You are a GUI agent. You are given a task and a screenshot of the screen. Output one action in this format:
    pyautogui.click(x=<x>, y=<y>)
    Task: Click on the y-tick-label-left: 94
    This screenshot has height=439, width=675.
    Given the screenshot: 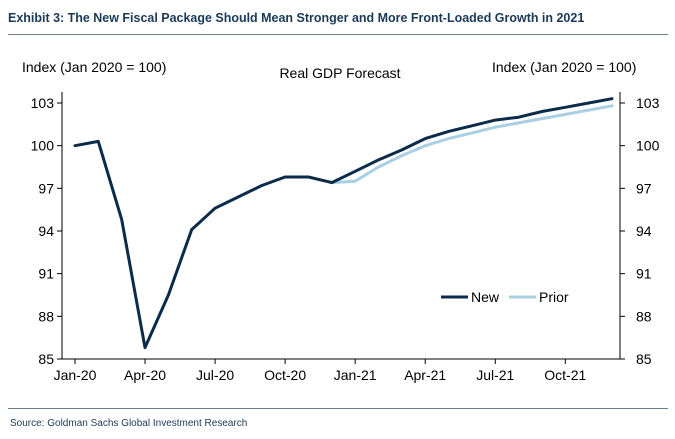 What is the action you would take?
    pyautogui.click(x=46, y=231)
    